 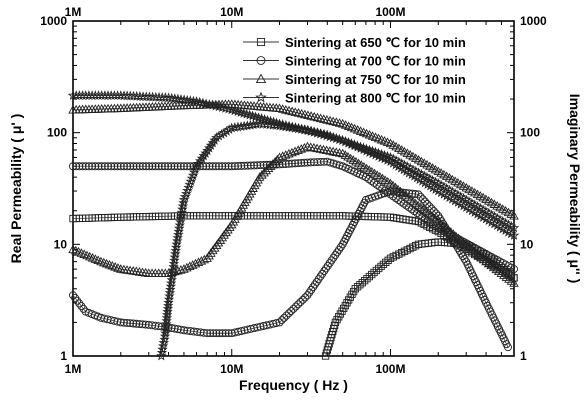 I want to click on y-tick-label-left: 10, so click(x=61, y=244).